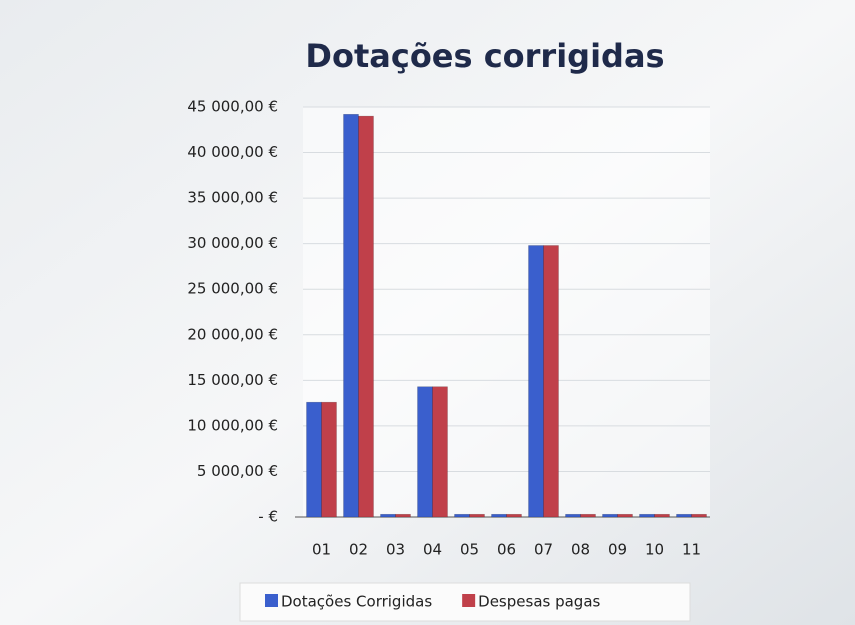 This screenshot has width=855, height=625. I want to click on legend-label: Despesas pagas, so click(539, 602).